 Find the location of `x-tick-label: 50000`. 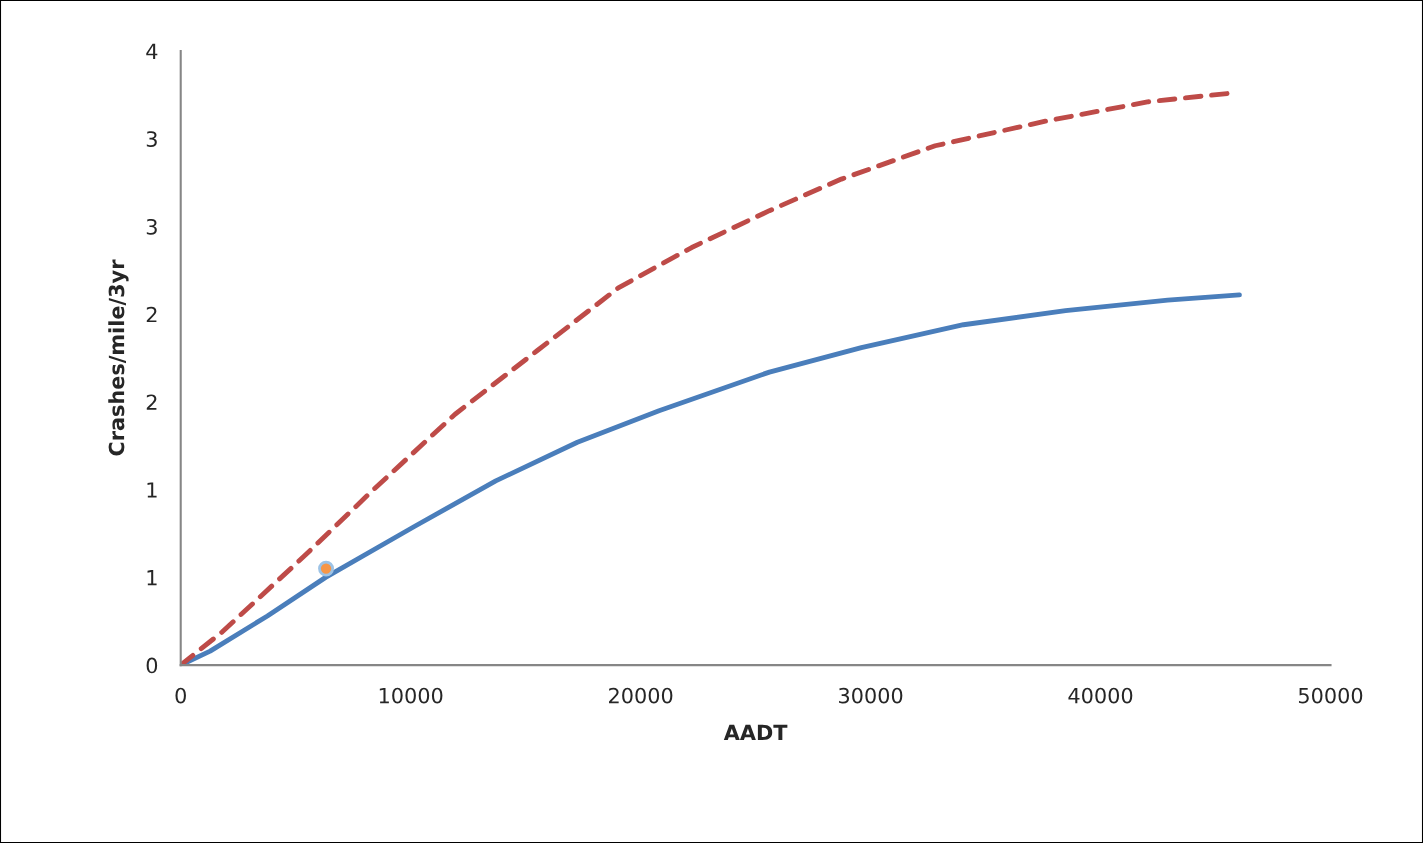

x-tick-label: 50000 is located at coordinates (1330, 695).